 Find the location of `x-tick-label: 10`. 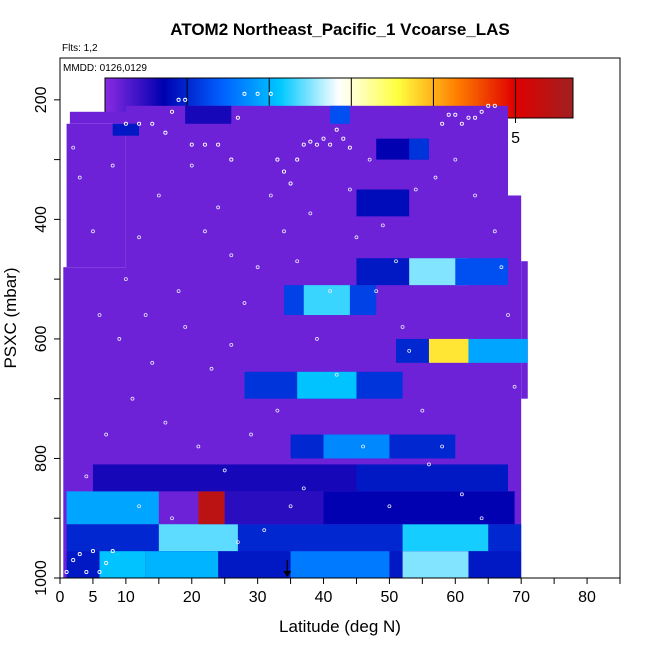

x-tick-label: 10 is located at coordinates (126, 597).